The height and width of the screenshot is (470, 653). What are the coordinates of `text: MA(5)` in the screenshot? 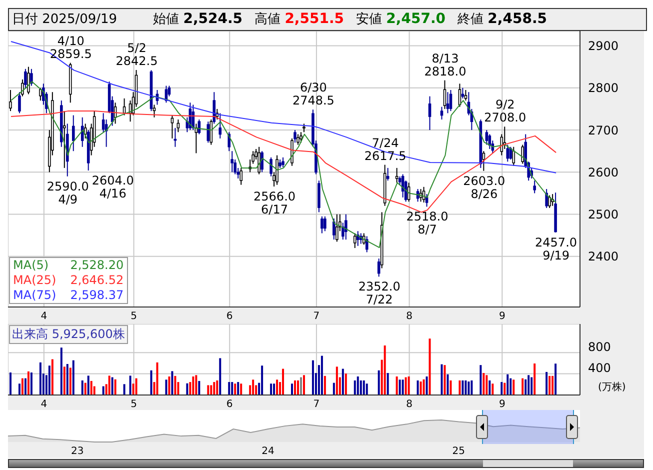 It's located at (31, 265).